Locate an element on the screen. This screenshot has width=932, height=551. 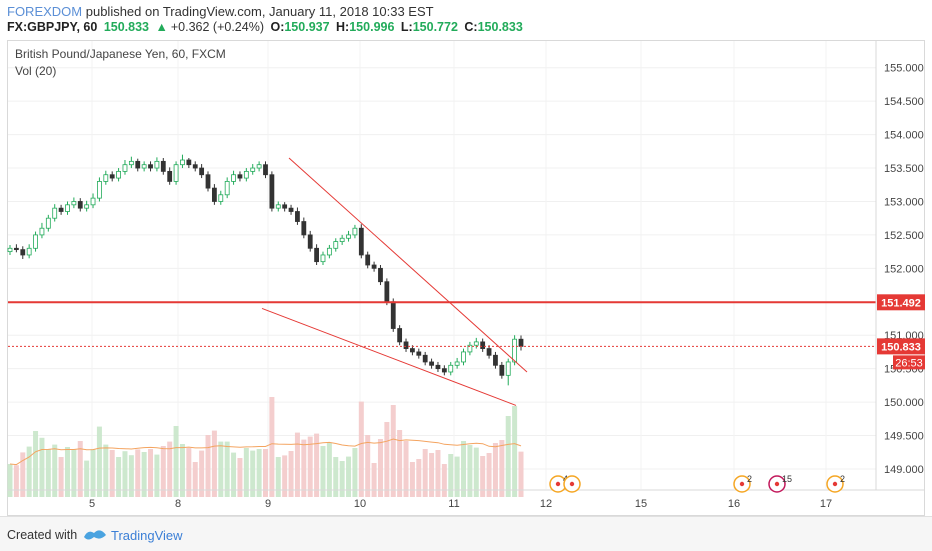
trendlines is located at coordinates (394, 281).